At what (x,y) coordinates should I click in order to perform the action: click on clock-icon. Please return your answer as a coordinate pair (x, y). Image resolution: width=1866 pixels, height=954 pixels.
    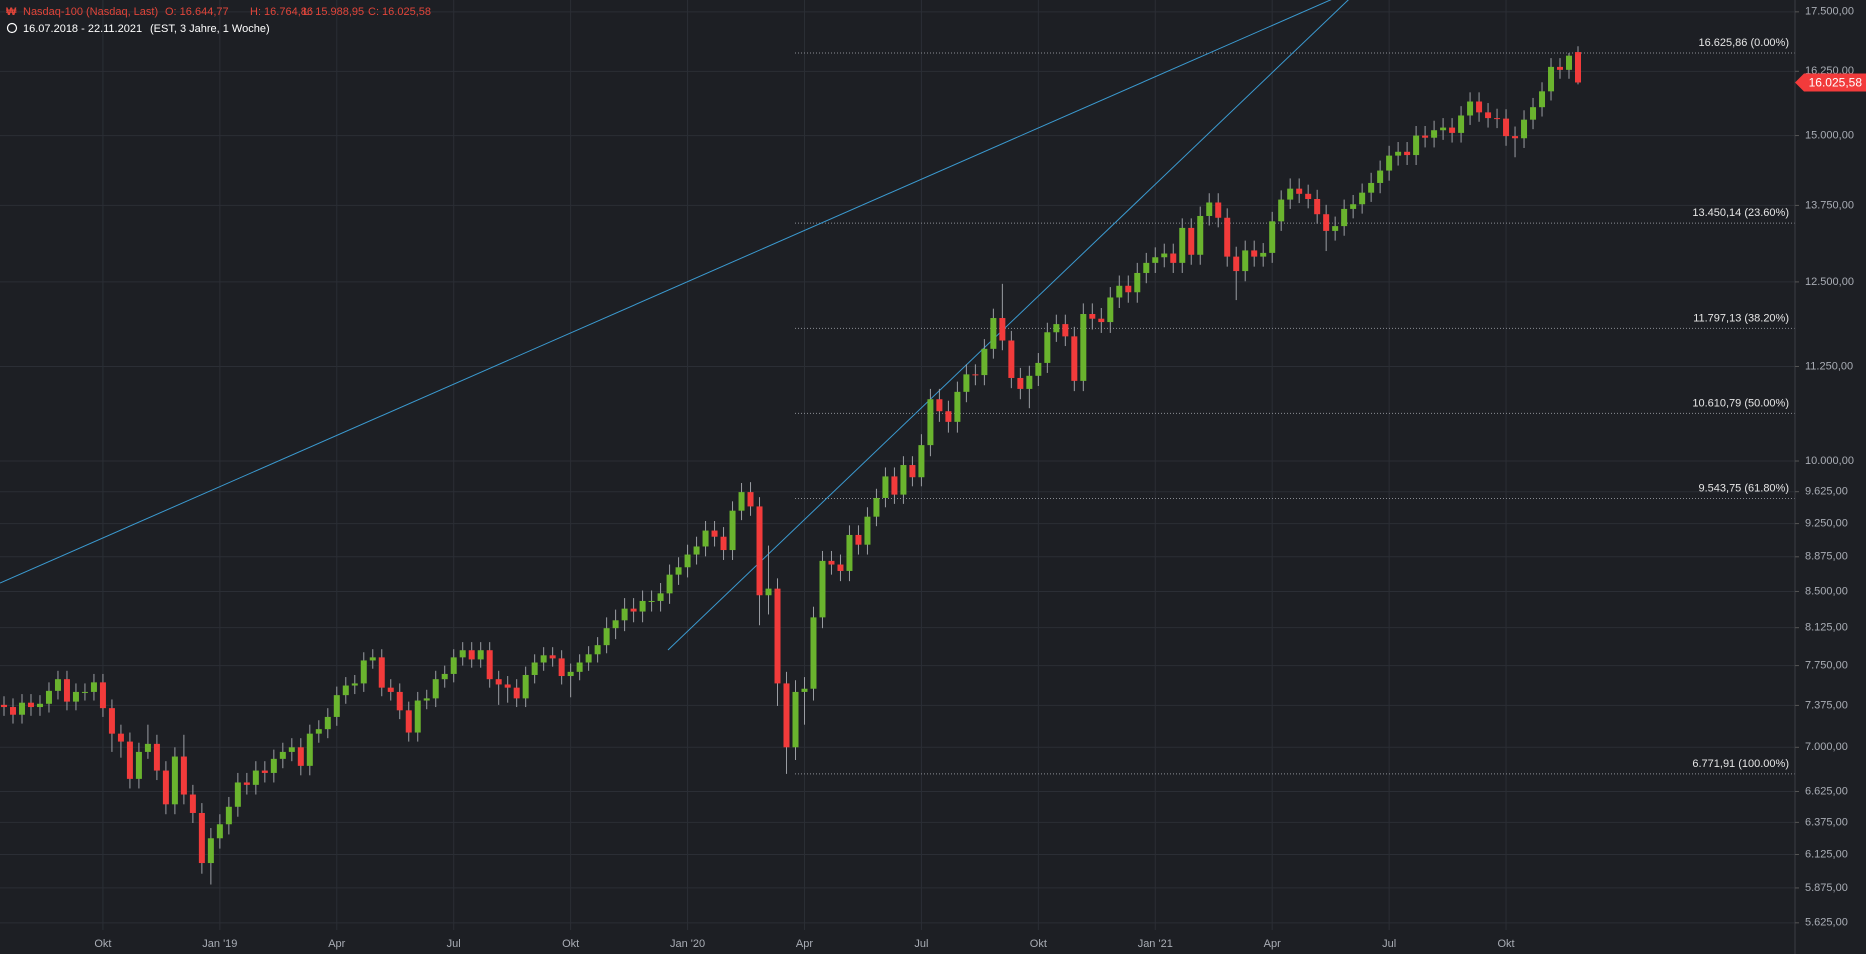
    Looking at the image, I should click on (12, 28).